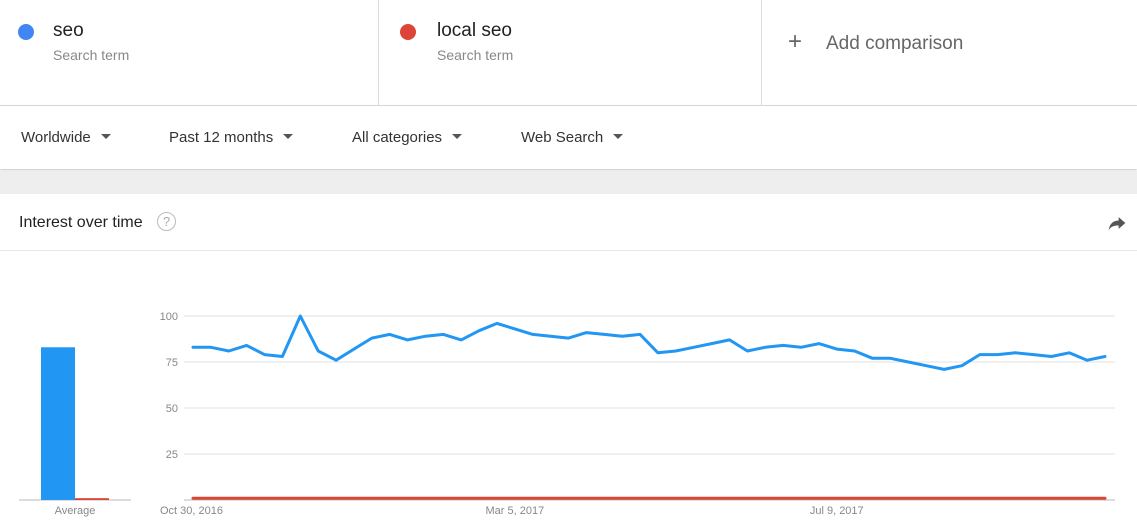 The height and width of the screenshot is (522, 1137). What do you see at coordinates (75, 511) in the screenshot?
I see `average-label: Average` at bounding box center [75, 511].